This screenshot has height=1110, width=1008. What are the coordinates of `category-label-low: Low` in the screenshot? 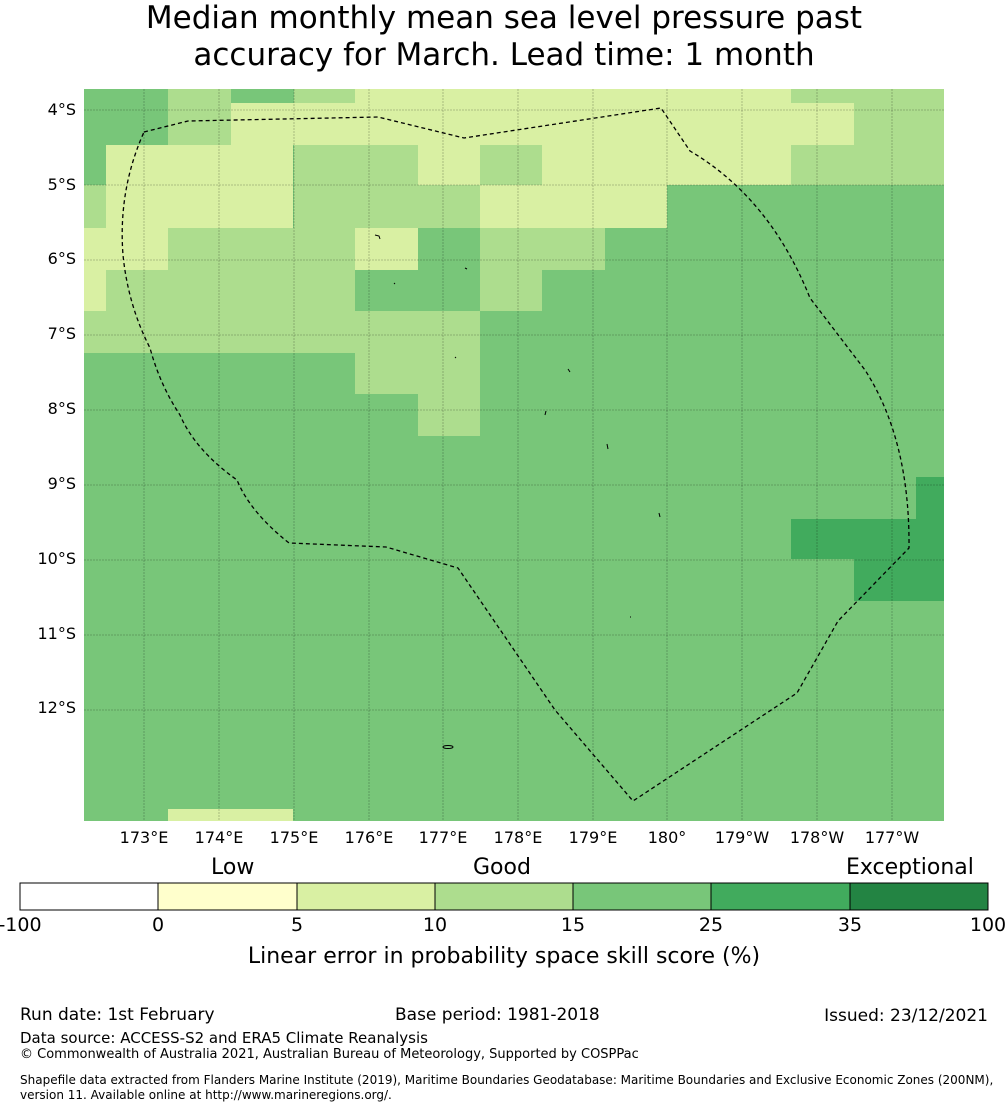 It's located at (233, 867).